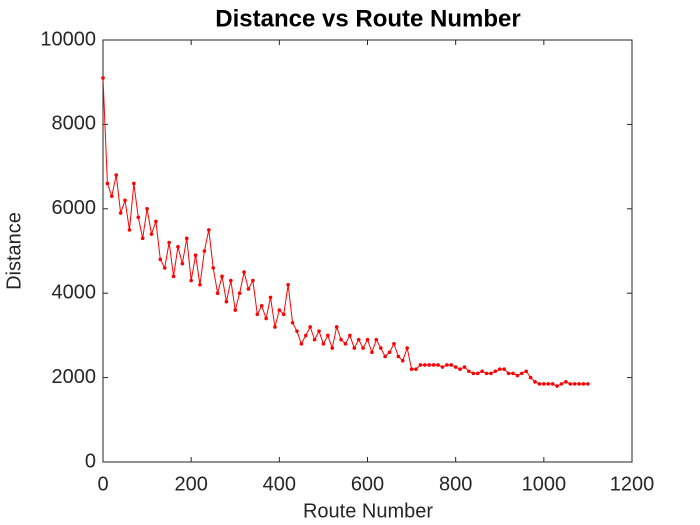  What do you see at coordinates (74, 208) in the screenshot?
I see `y-tick-label: 6000` at bounding box center [74, 208].